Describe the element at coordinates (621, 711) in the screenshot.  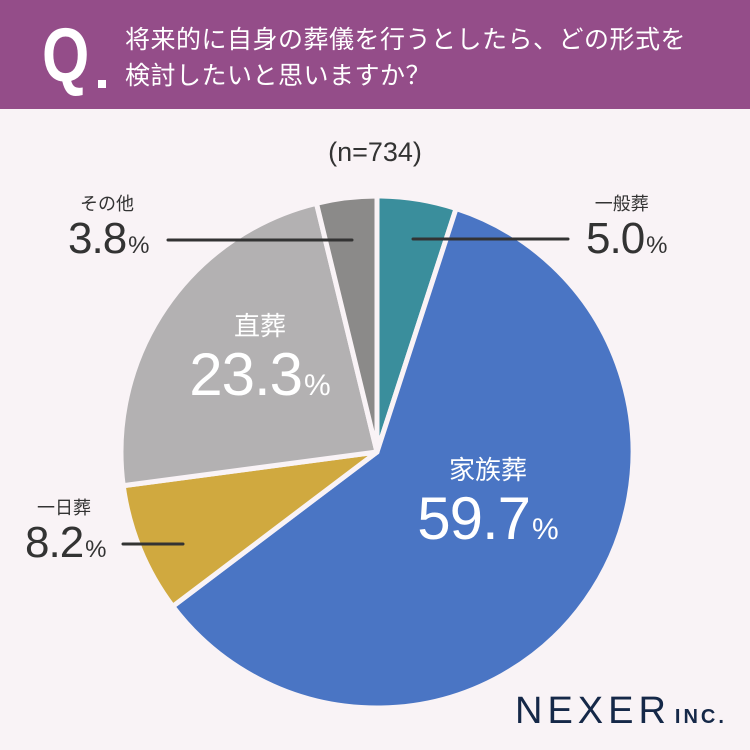
I see `nexer-logo: NEXER INC.` at that location.